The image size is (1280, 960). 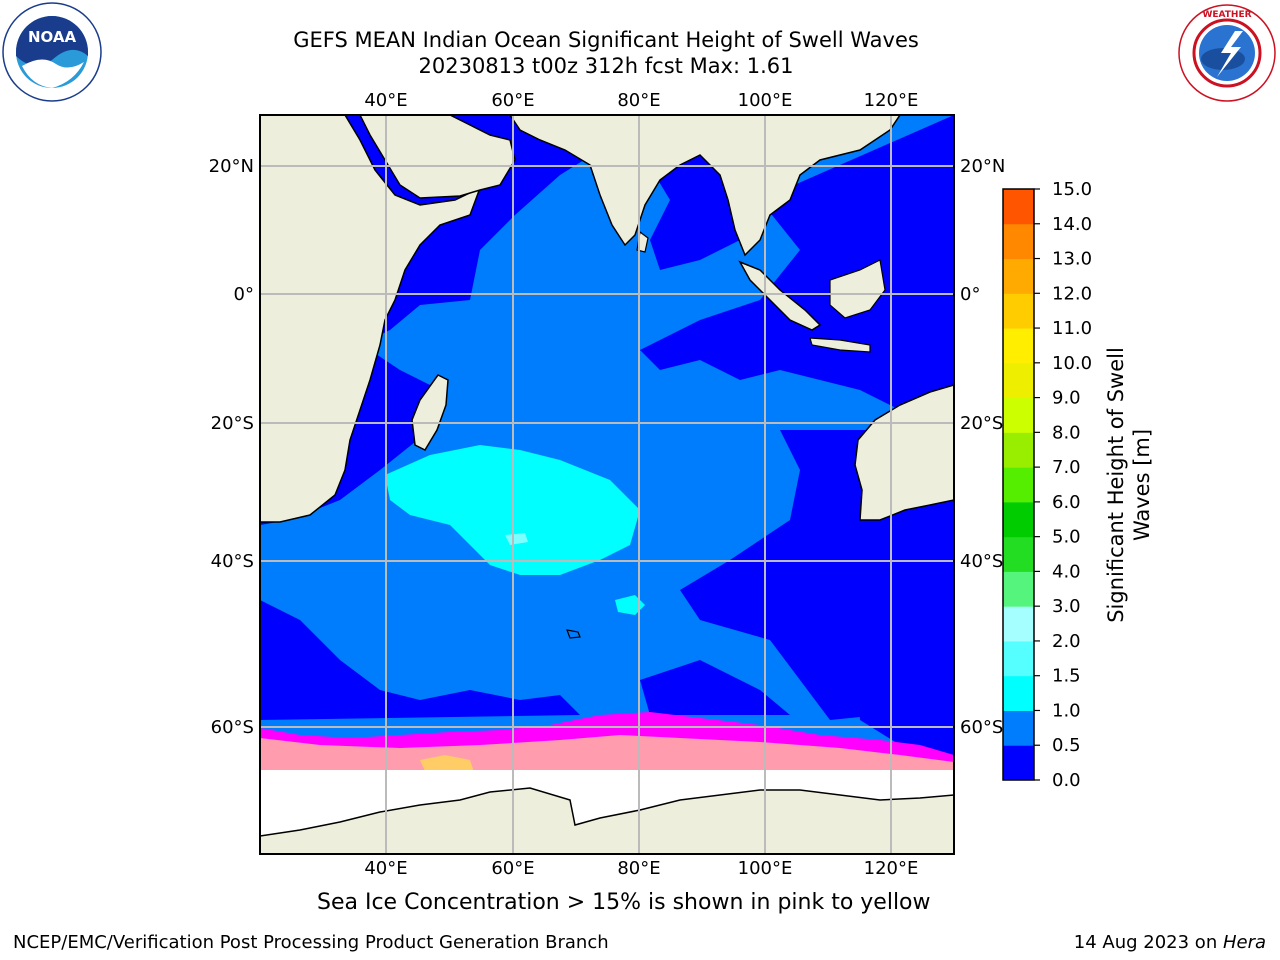 What do you see at coordinates (970, 294) in the screenshot?
I see `lat-label-right: 0°` at bounding box center [970, 294].